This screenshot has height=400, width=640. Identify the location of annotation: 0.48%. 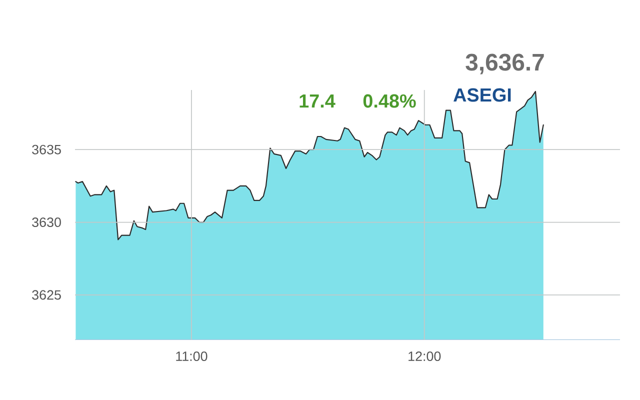
(389, 101).